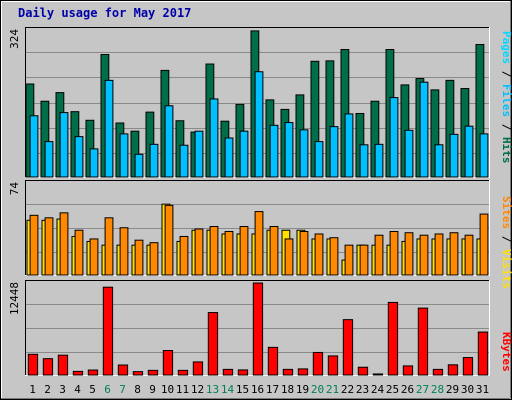 This screenshot has width=512, height=404. What do you see at coordinates (272, 389) in the screenshot?
I see `day-label-17: 17` at bounding box center [272, 389].